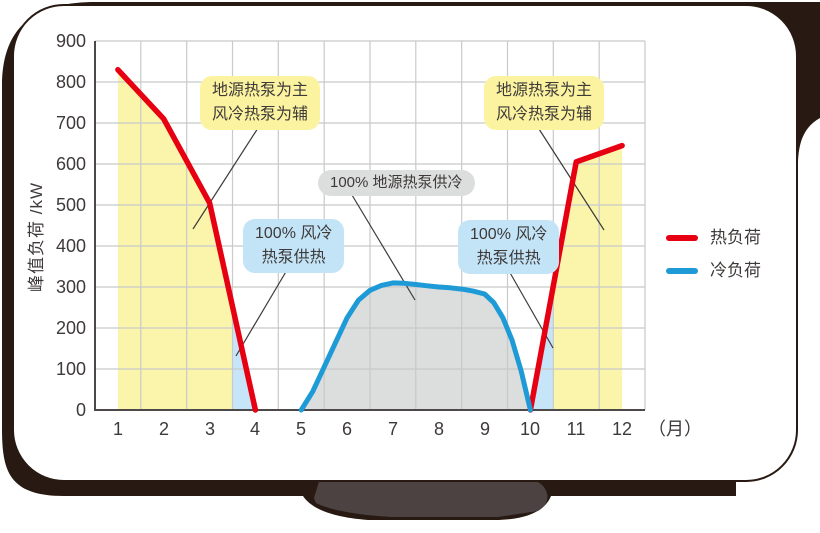  Describe the element at coordinates (576, 429) in the screenshot. I see `x-tick-11: 11` at that location.